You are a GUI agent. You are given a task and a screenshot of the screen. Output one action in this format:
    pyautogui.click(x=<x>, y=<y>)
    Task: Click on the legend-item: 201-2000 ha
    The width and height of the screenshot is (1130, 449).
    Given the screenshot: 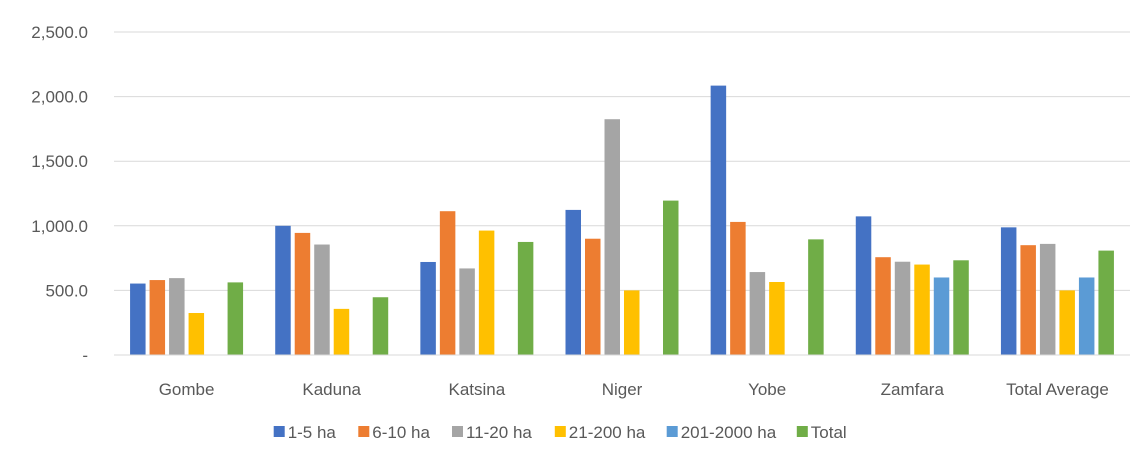 What is the action you would take?
    pyautogui.click(x=721, y=432)
    